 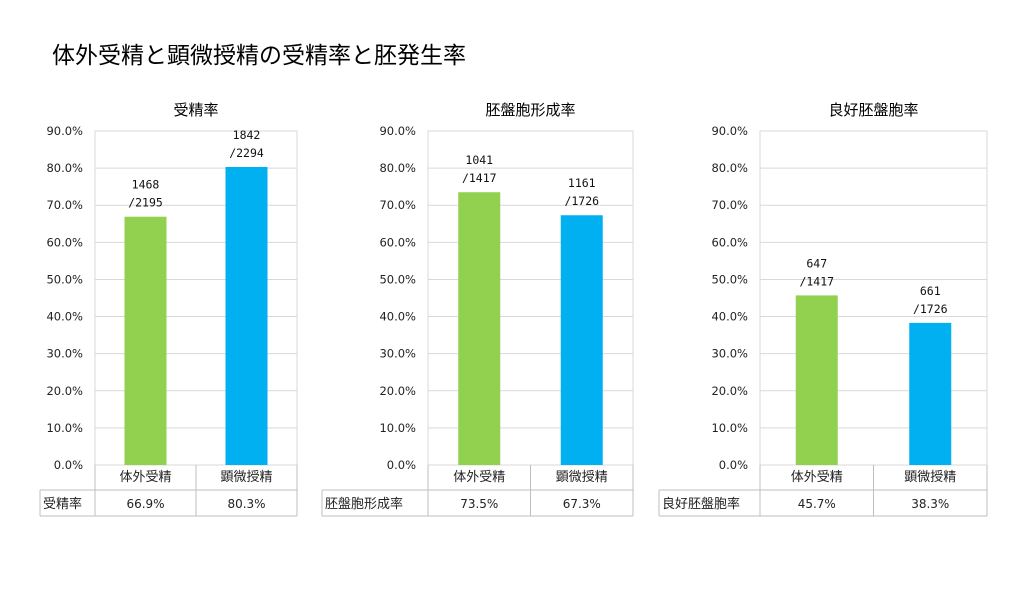 What do you see at coordinates (930, 291) in the screenshot?
I see `data-label-count: 661` at bounding box center [930, 291].